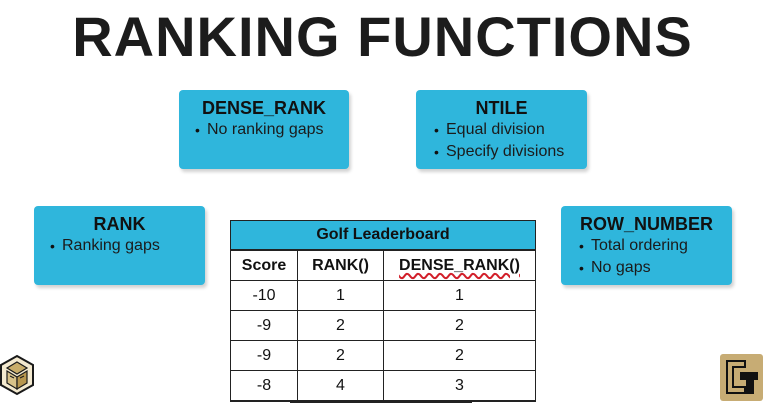 The image size is (765, 403). Describe the element at coordinates (501, 152) in the screenshot. I see `list-item: • Specify divisions` at that location.